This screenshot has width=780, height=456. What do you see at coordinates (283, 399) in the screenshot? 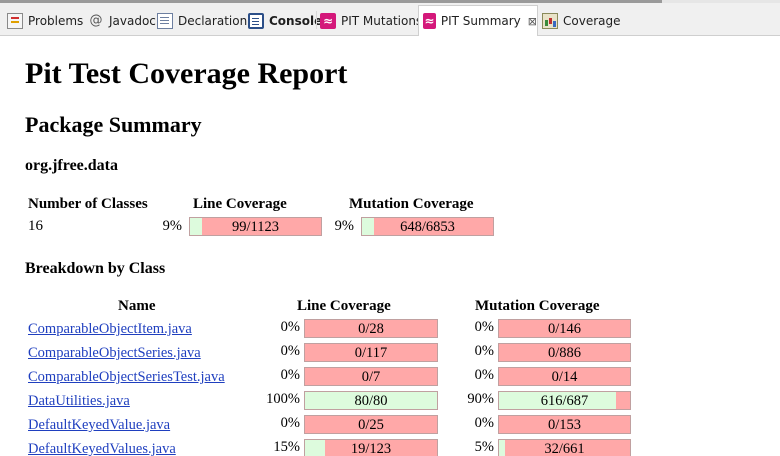
I see `class-line-percent: 100%` at bounding box center [283, 399].